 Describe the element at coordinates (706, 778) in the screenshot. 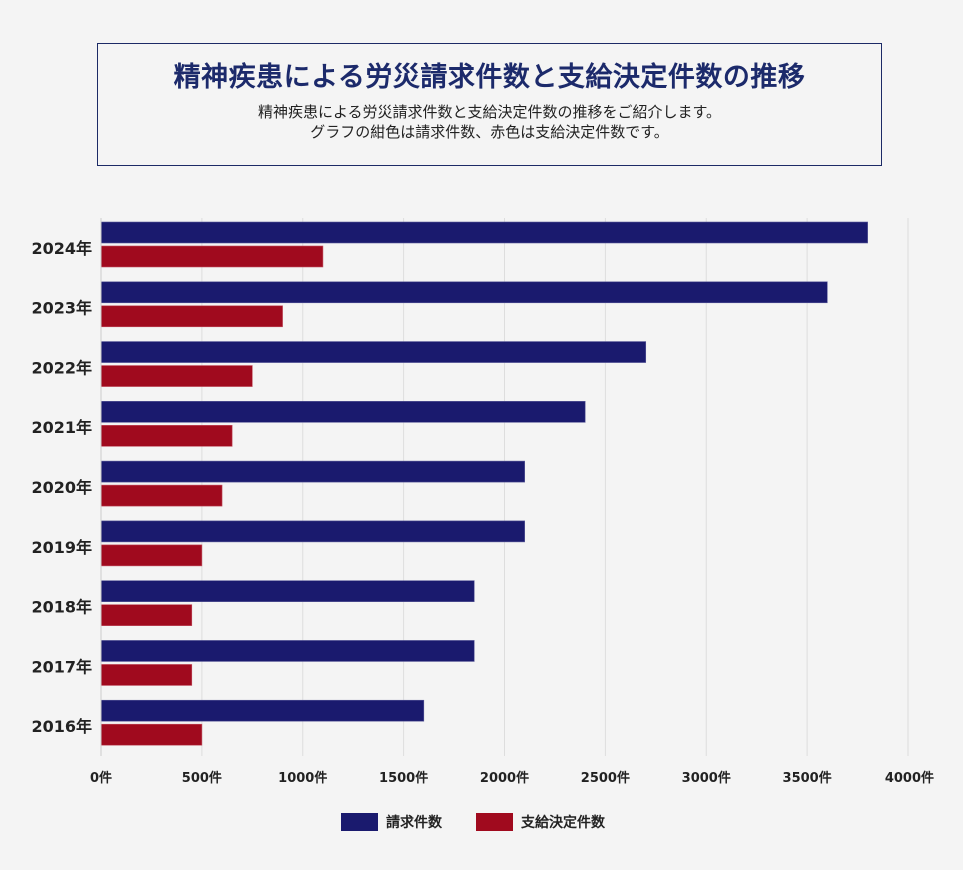

I see `x-tick-label-6: 3000件` at that location.